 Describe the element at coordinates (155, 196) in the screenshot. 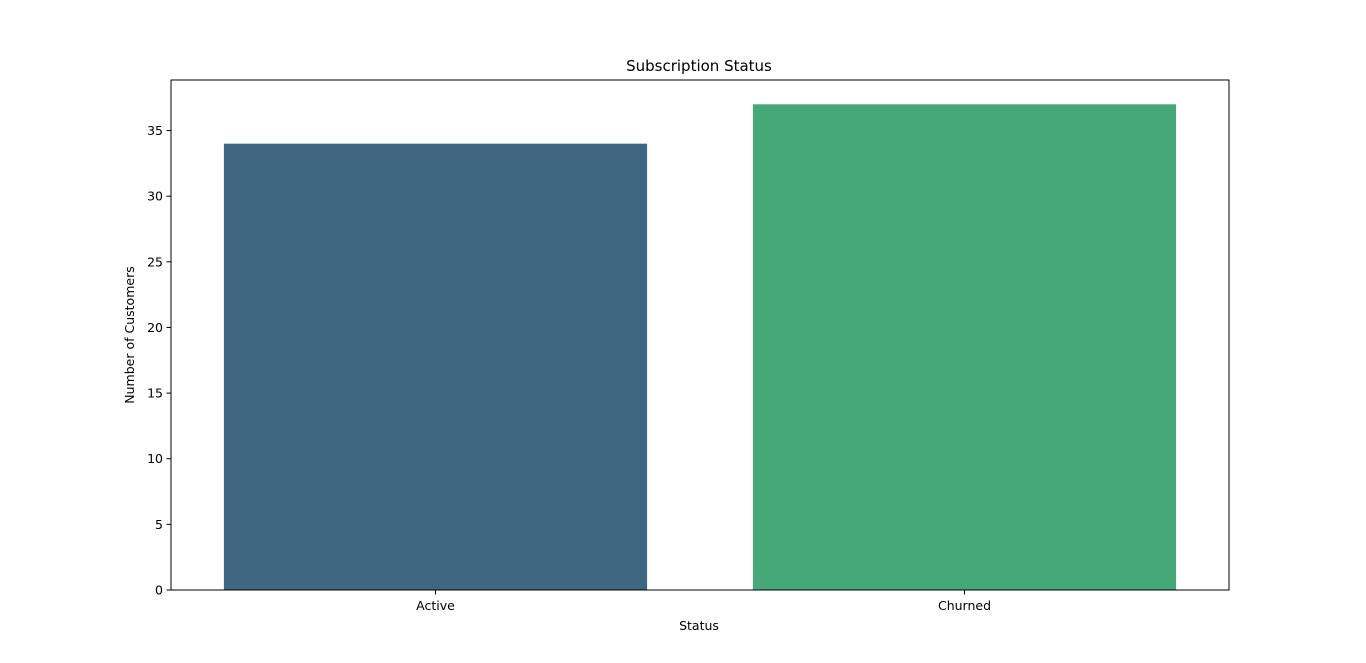

I see `y-tick-label: 30` at that location.